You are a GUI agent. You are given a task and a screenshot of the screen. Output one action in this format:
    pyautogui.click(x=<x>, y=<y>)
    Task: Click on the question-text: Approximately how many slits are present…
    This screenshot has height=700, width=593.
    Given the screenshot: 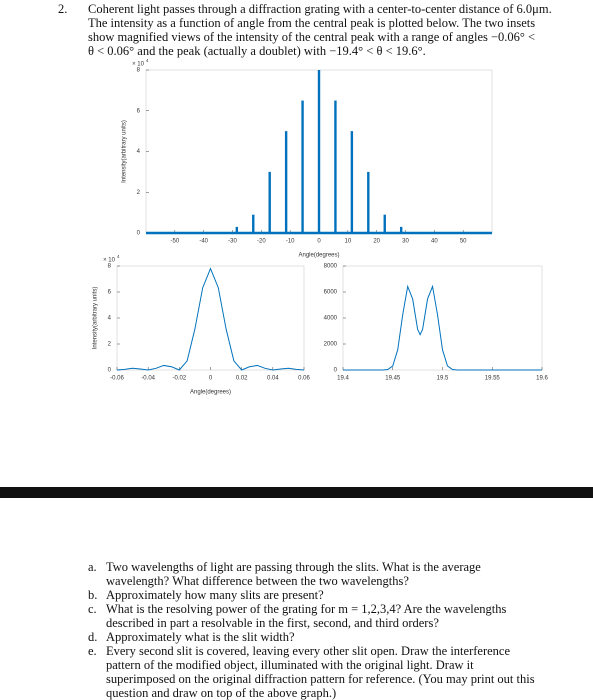 What is the action you would take?
    pyautogui.click(x=215, y=595)
    